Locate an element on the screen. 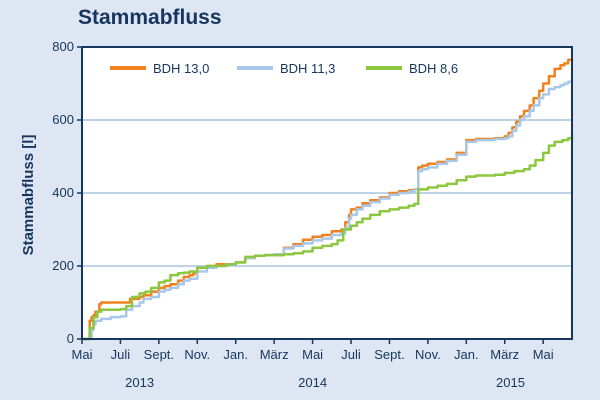 The height and width of the screenshot is (400, 600). x-year-label: 2013 is located at coordinates (139, 382).